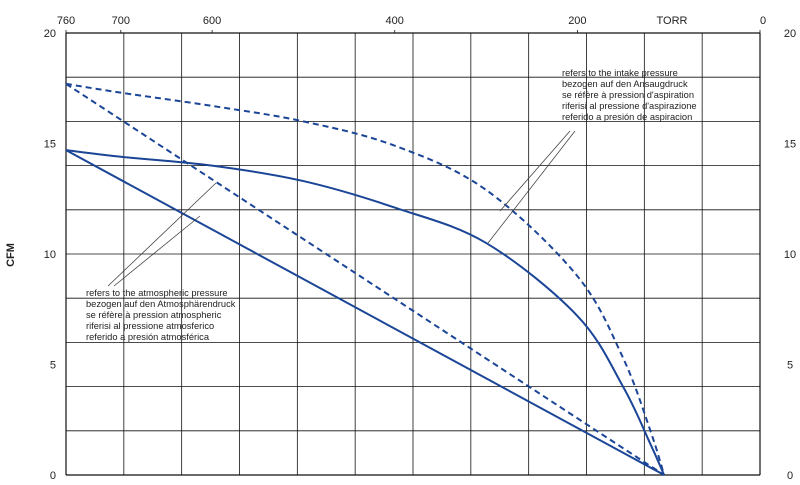  What do you see at coordinates (625, 84) in the screenshot?
I see `annotation-intake-line: bezogen auf den Ansaugdruck` at bounding box center [625, 84].